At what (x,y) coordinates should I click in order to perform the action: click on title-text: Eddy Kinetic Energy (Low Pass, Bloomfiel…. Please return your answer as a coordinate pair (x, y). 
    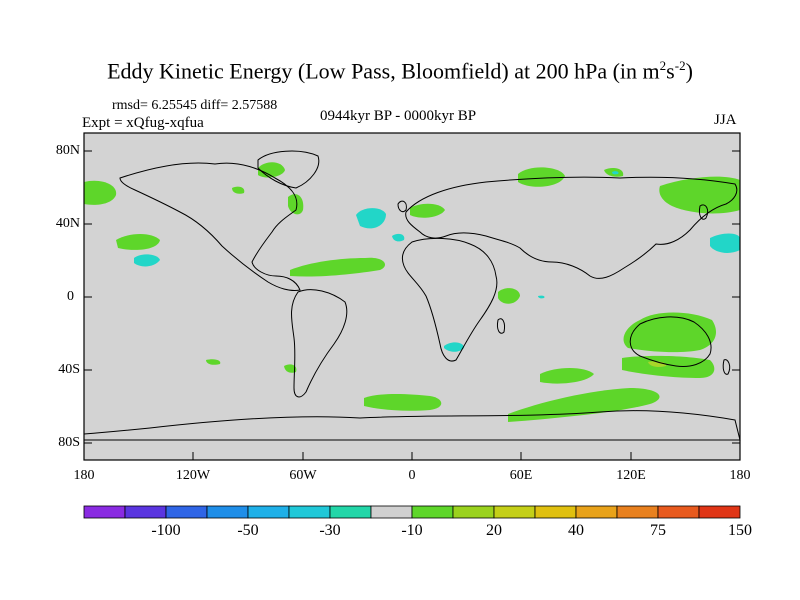
    Looking at the image, I should click on (383, 71).